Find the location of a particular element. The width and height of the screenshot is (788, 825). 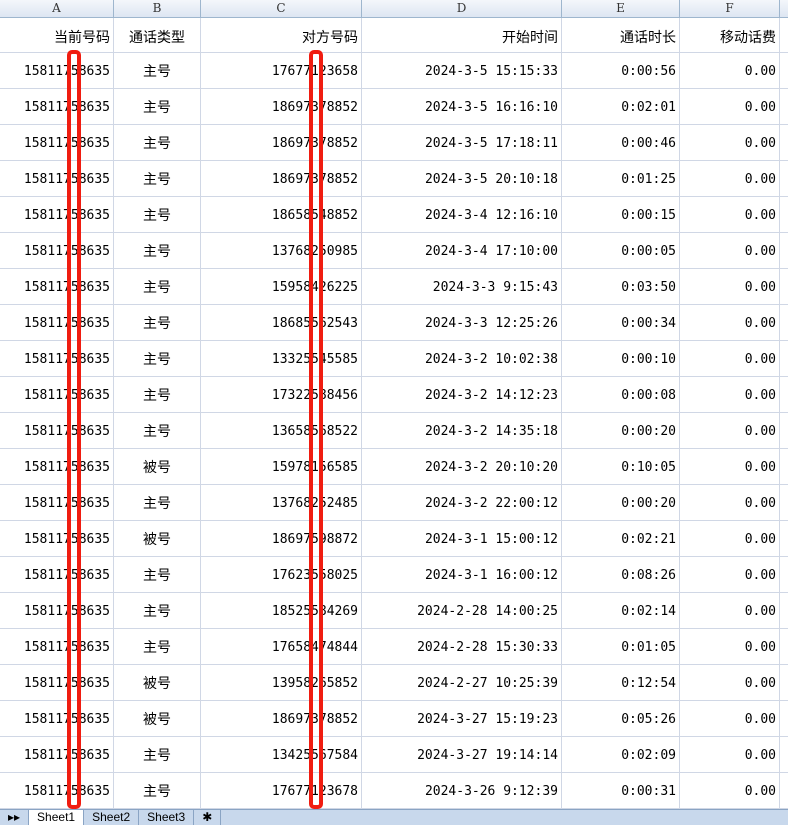

duration-cell: 0:02:01 is located at coordinates (621, 106).